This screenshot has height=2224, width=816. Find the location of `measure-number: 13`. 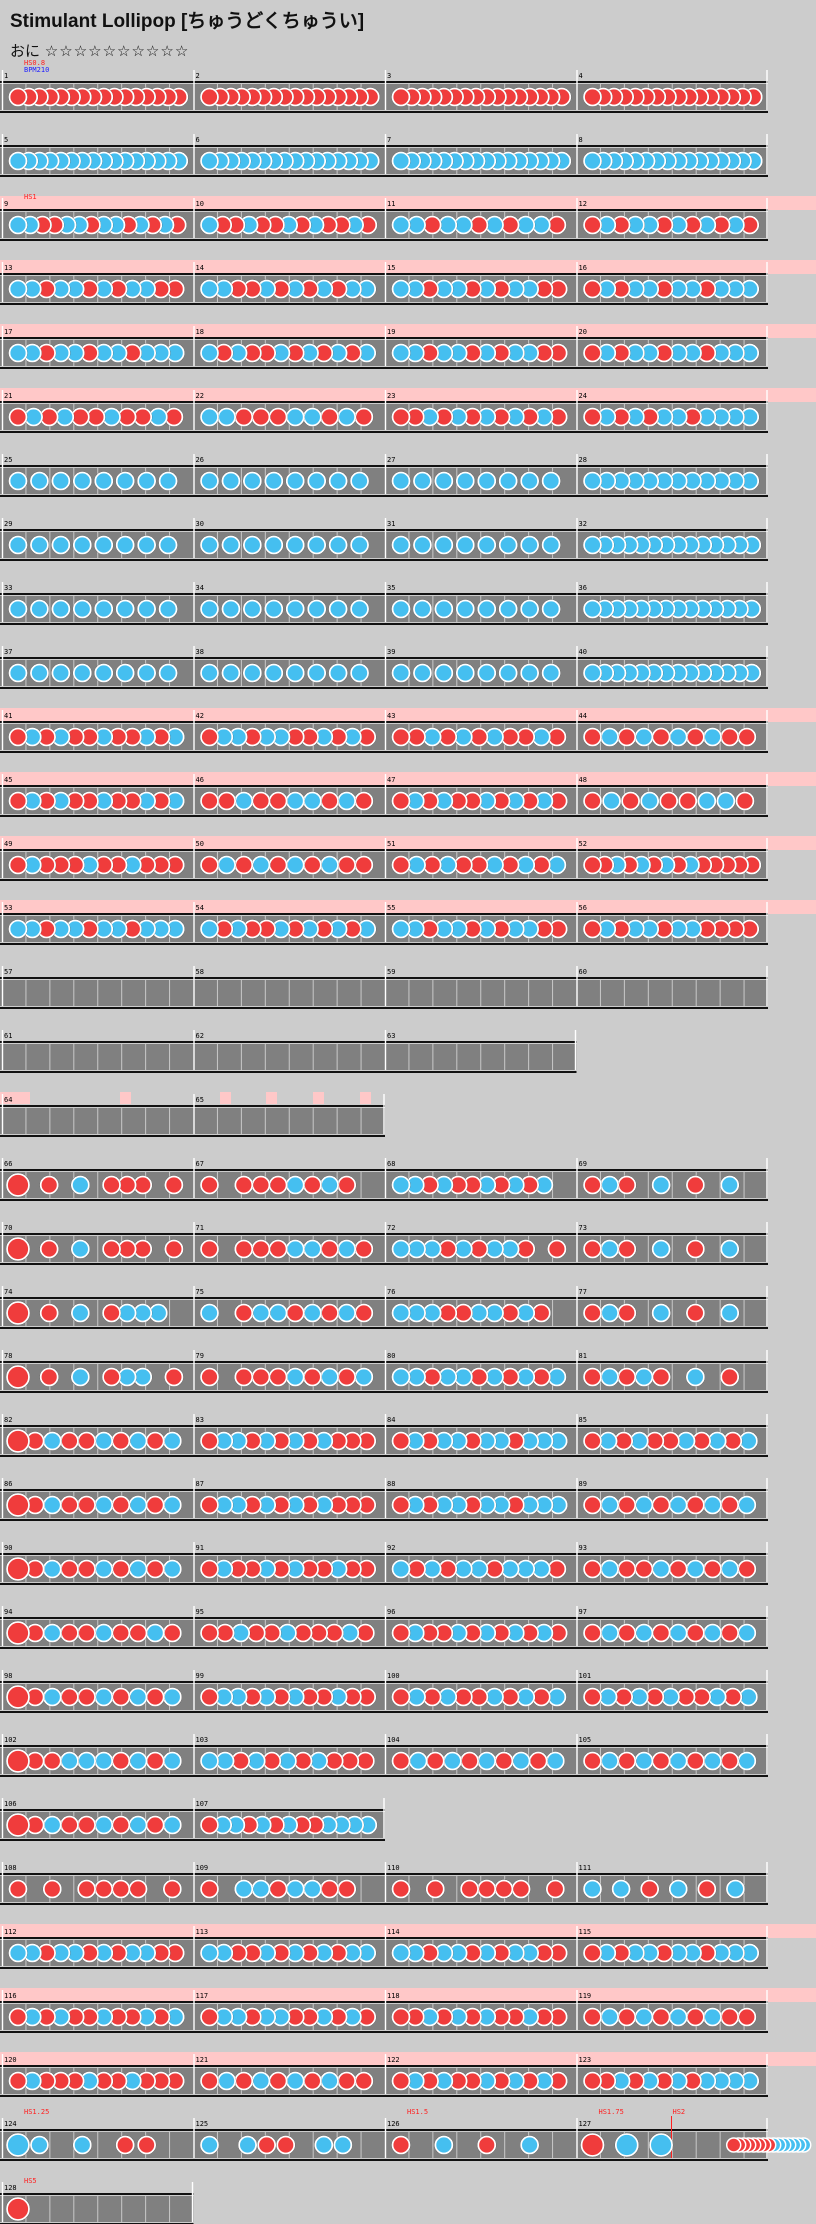

measure-number: 13 is located at coordinates (8, 268).